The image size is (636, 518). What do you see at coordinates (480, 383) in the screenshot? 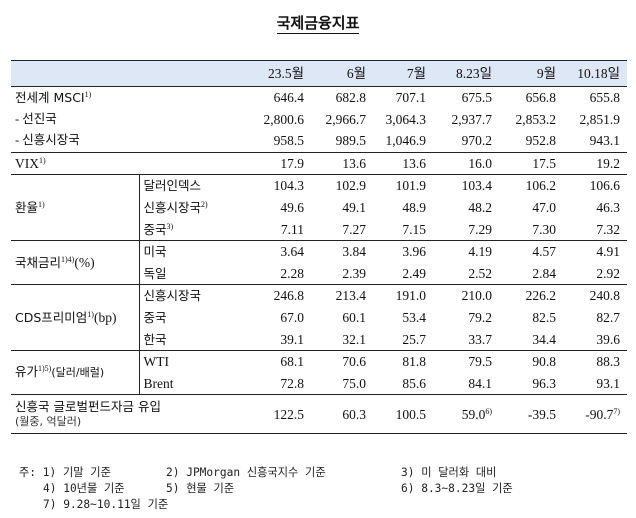
I see `cell: 84.1` at bounding box center [480, 383].